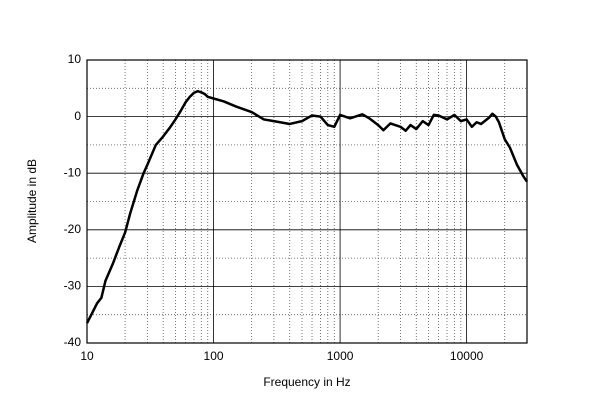 The height and width of the screenshot is (412, 600). I want to click on y-tick-label: -40, so click(73, 342).